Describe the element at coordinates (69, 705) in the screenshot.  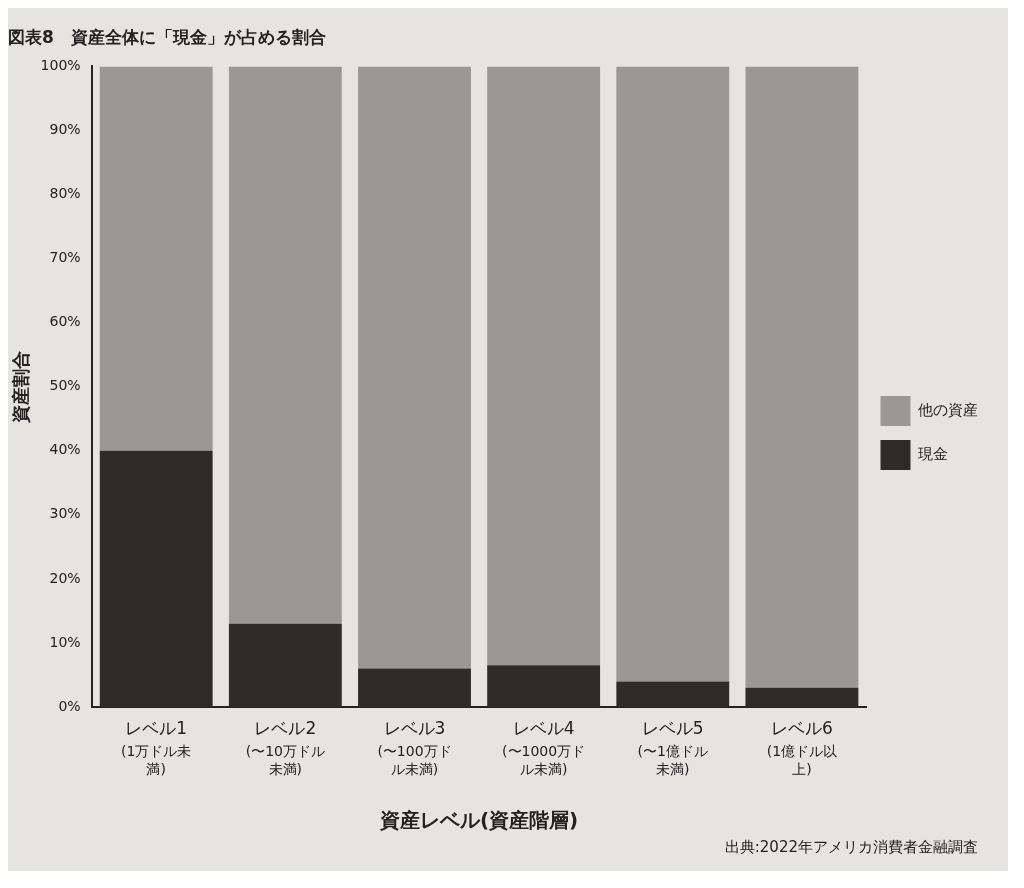
I see `y-tick-label: 0%` at that location.